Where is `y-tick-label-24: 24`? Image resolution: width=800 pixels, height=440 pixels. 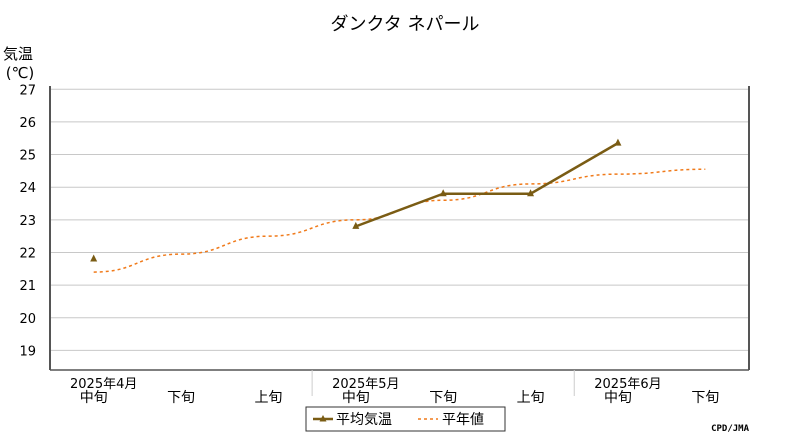
y-tick-label-24: 24 is located at coordinates (27, 188).